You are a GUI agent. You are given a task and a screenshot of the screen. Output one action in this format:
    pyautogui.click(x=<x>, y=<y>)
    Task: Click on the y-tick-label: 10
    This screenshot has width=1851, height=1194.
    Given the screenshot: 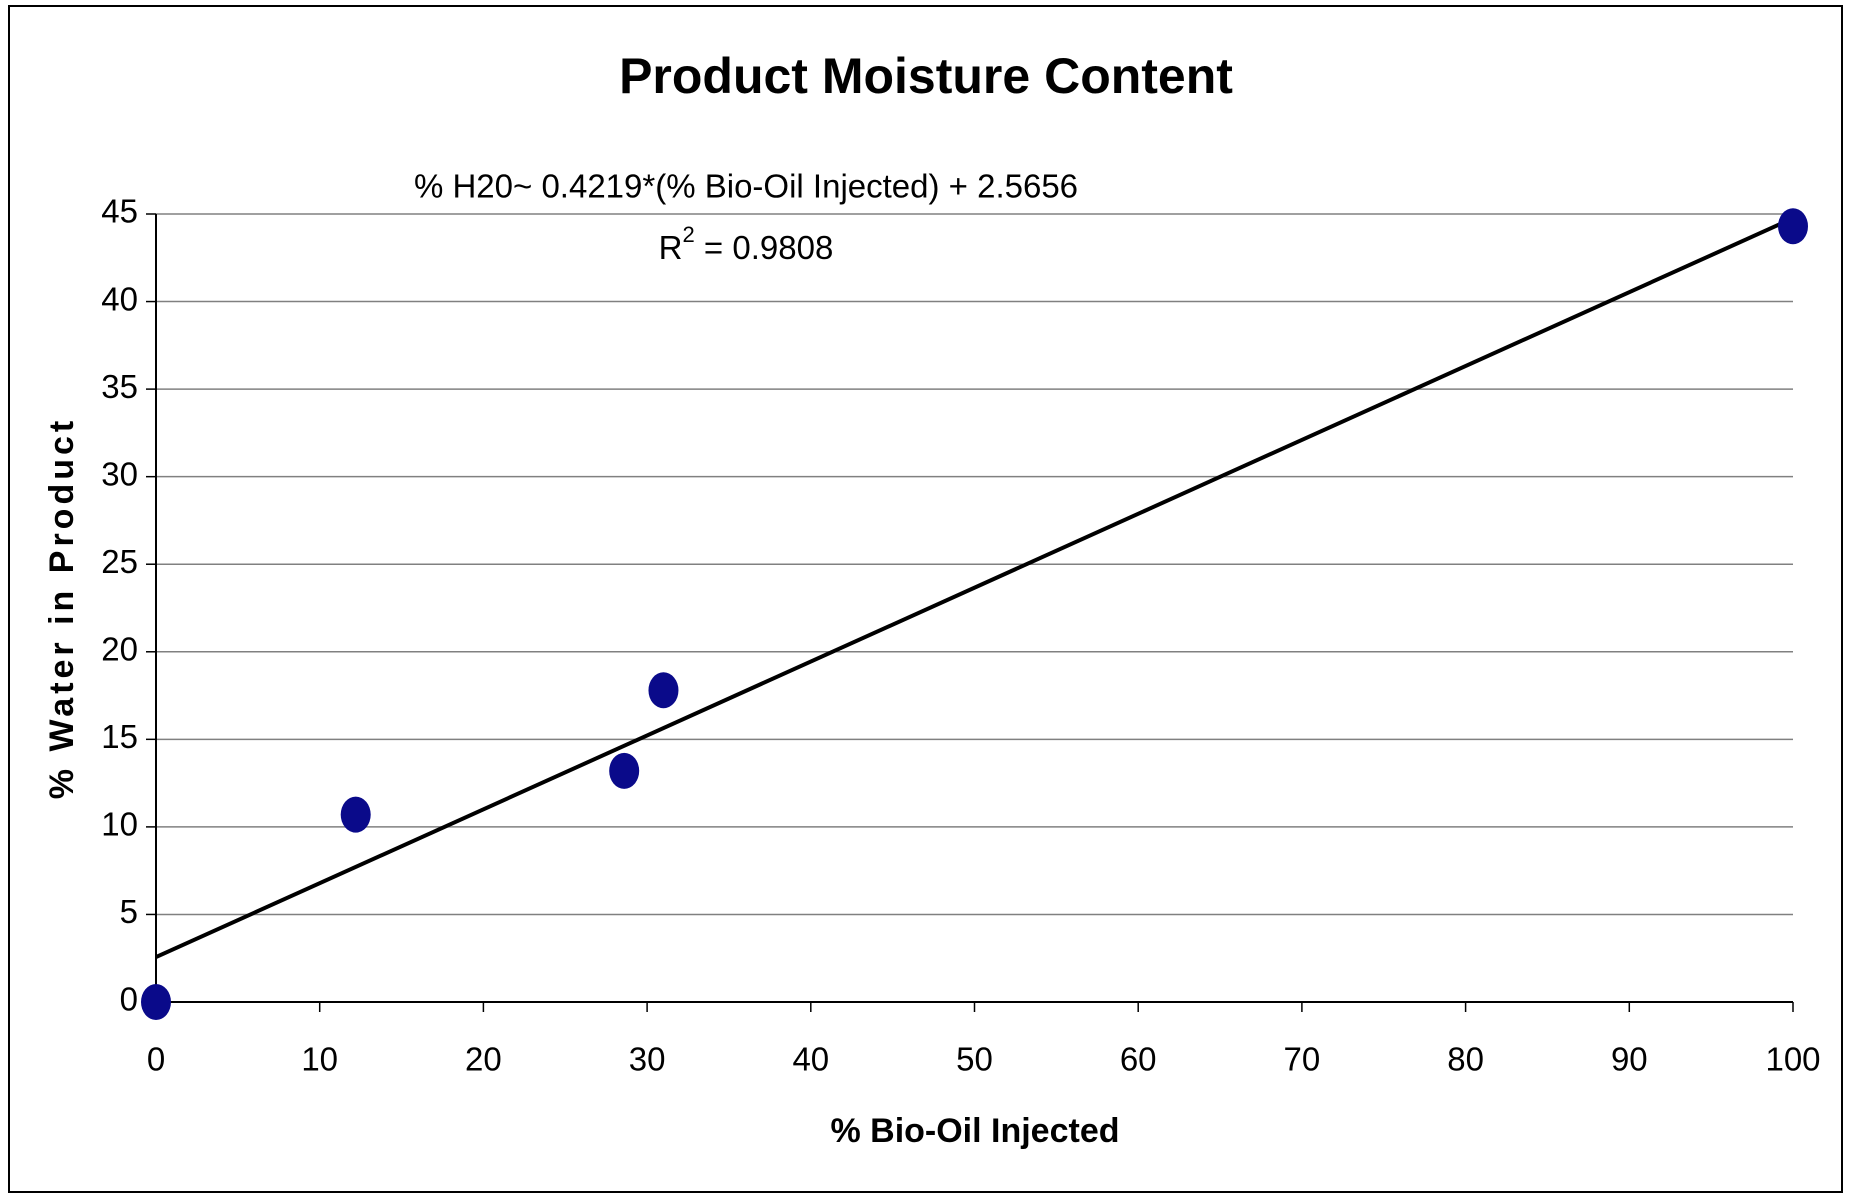 What is the action you would take?
    pyautogui.click(x=119, y=824)
    